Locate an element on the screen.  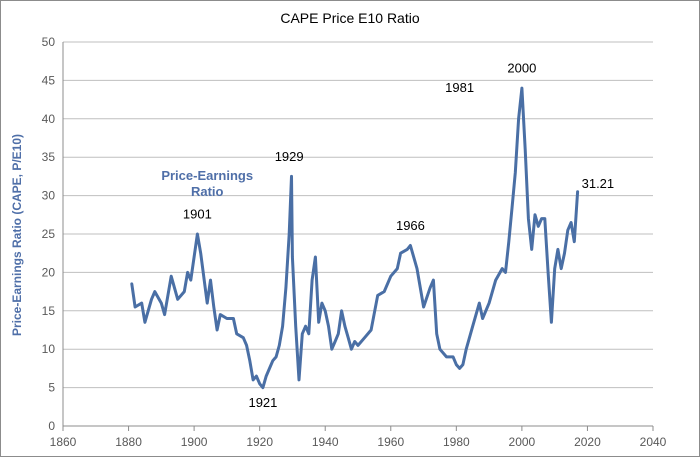
y-tick-labels: 0 5 10 15 20 25 30 35 40 45 50 is located at coordinates (49, 234).